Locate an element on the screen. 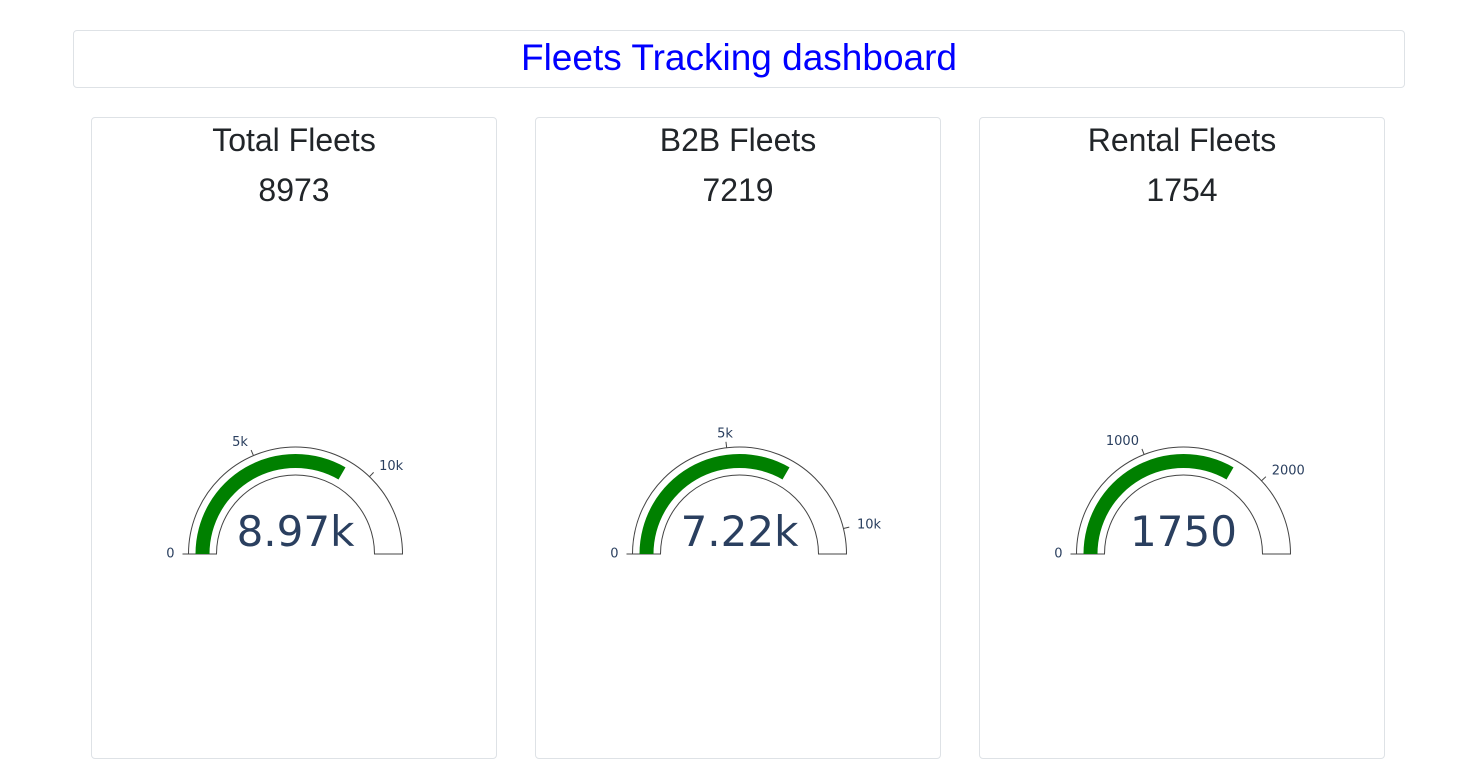 This screenshot has width=1466, height=760. gauge: 0 1000 2000 1750 is located at coordinates (1179, 498).